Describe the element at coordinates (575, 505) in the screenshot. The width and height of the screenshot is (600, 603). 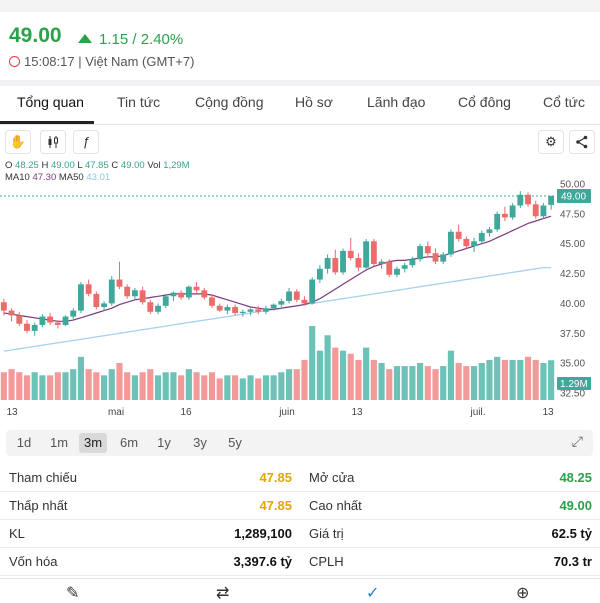
I see `stat-value: 49.00` at that location.